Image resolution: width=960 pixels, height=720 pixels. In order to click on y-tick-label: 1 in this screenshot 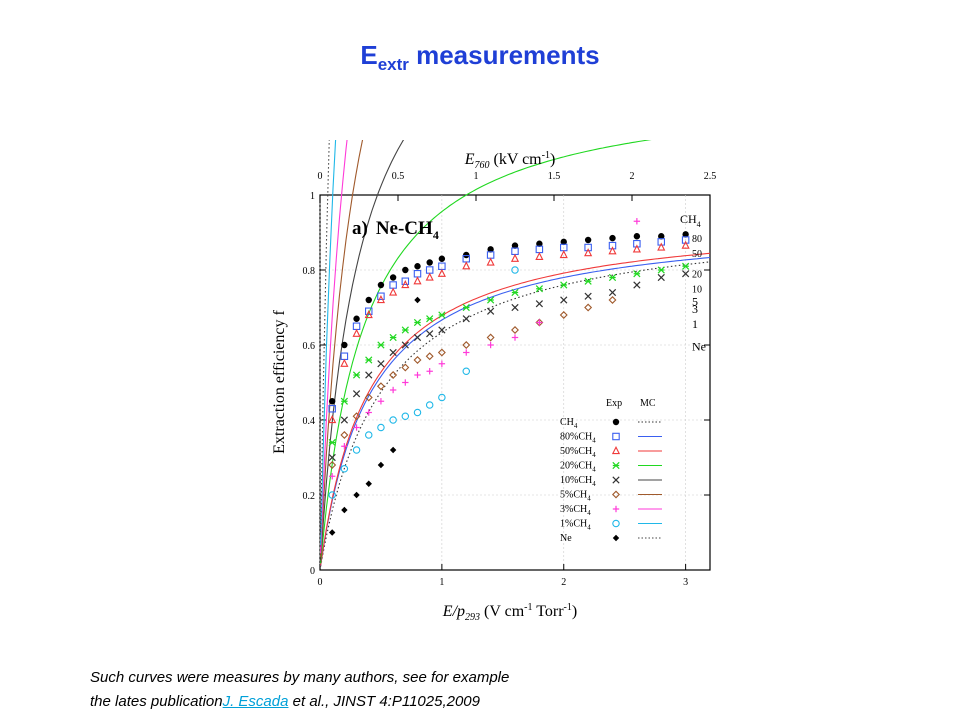, I will do `click(312, 196)`.